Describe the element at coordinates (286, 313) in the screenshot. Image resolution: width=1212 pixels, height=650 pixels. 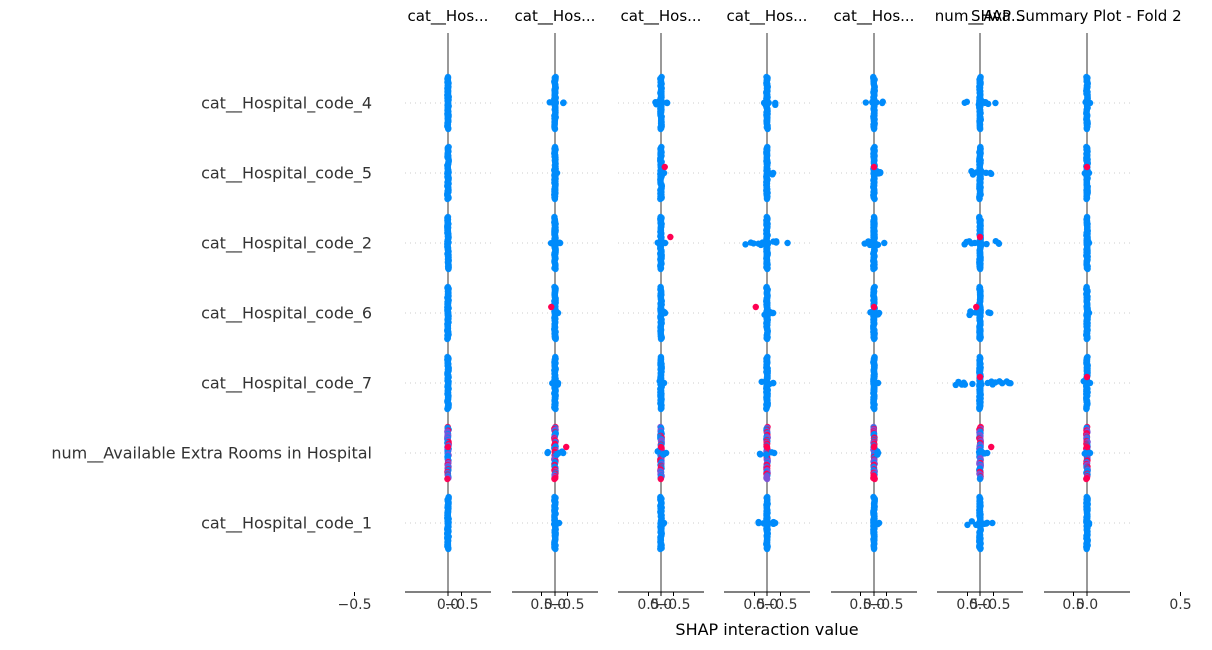
I see `feature-label: cat__Hospital_code_6` at that location.